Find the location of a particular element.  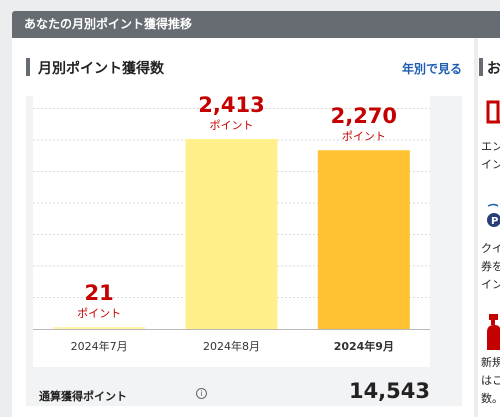

total-points-label: 通算獲得ポイント is located at coordinates (83, 396).